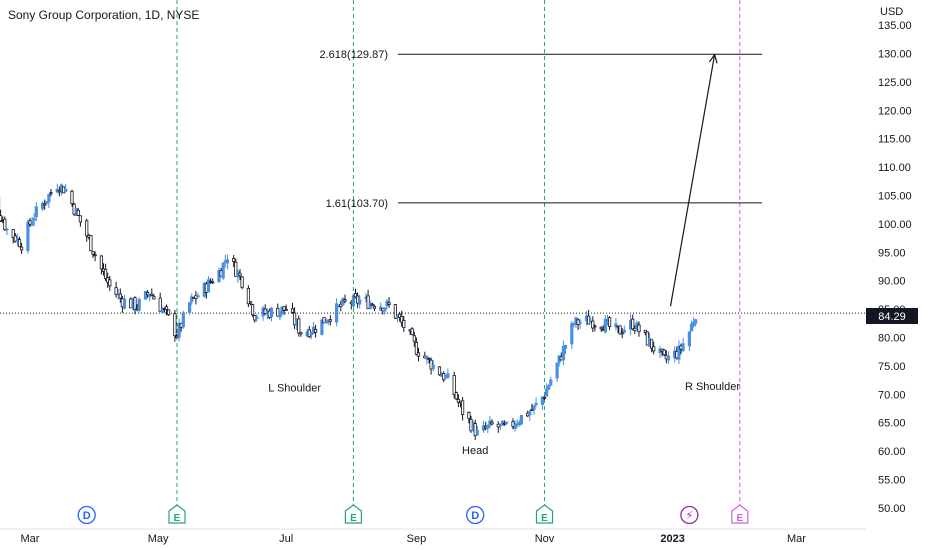 The width and height of the screenshot is (932, 550). Describe the element at coordinates (713, 58) in the screenshot. I see `arrow-head` at that location.